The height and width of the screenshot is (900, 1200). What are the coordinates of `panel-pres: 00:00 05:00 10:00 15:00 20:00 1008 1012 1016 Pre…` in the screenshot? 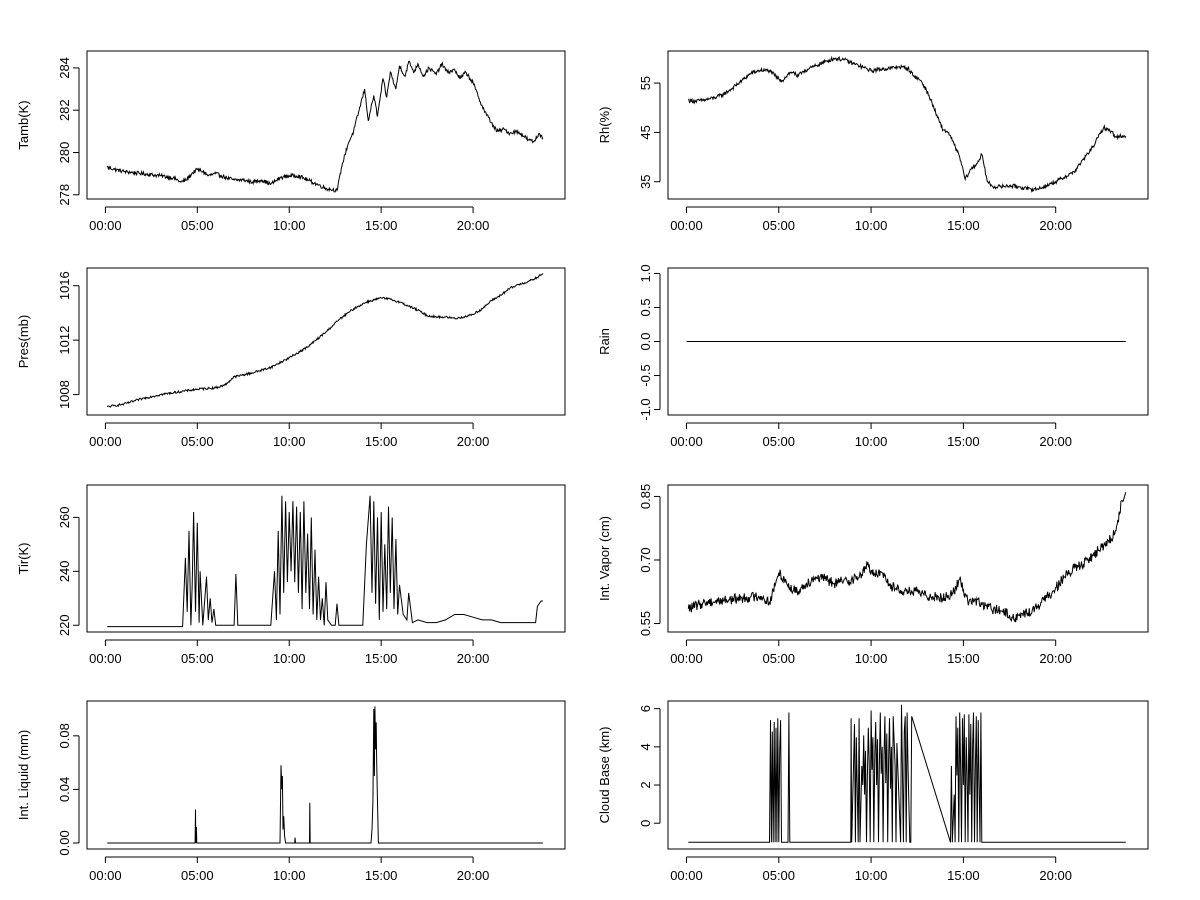 It's located at (291, 358).